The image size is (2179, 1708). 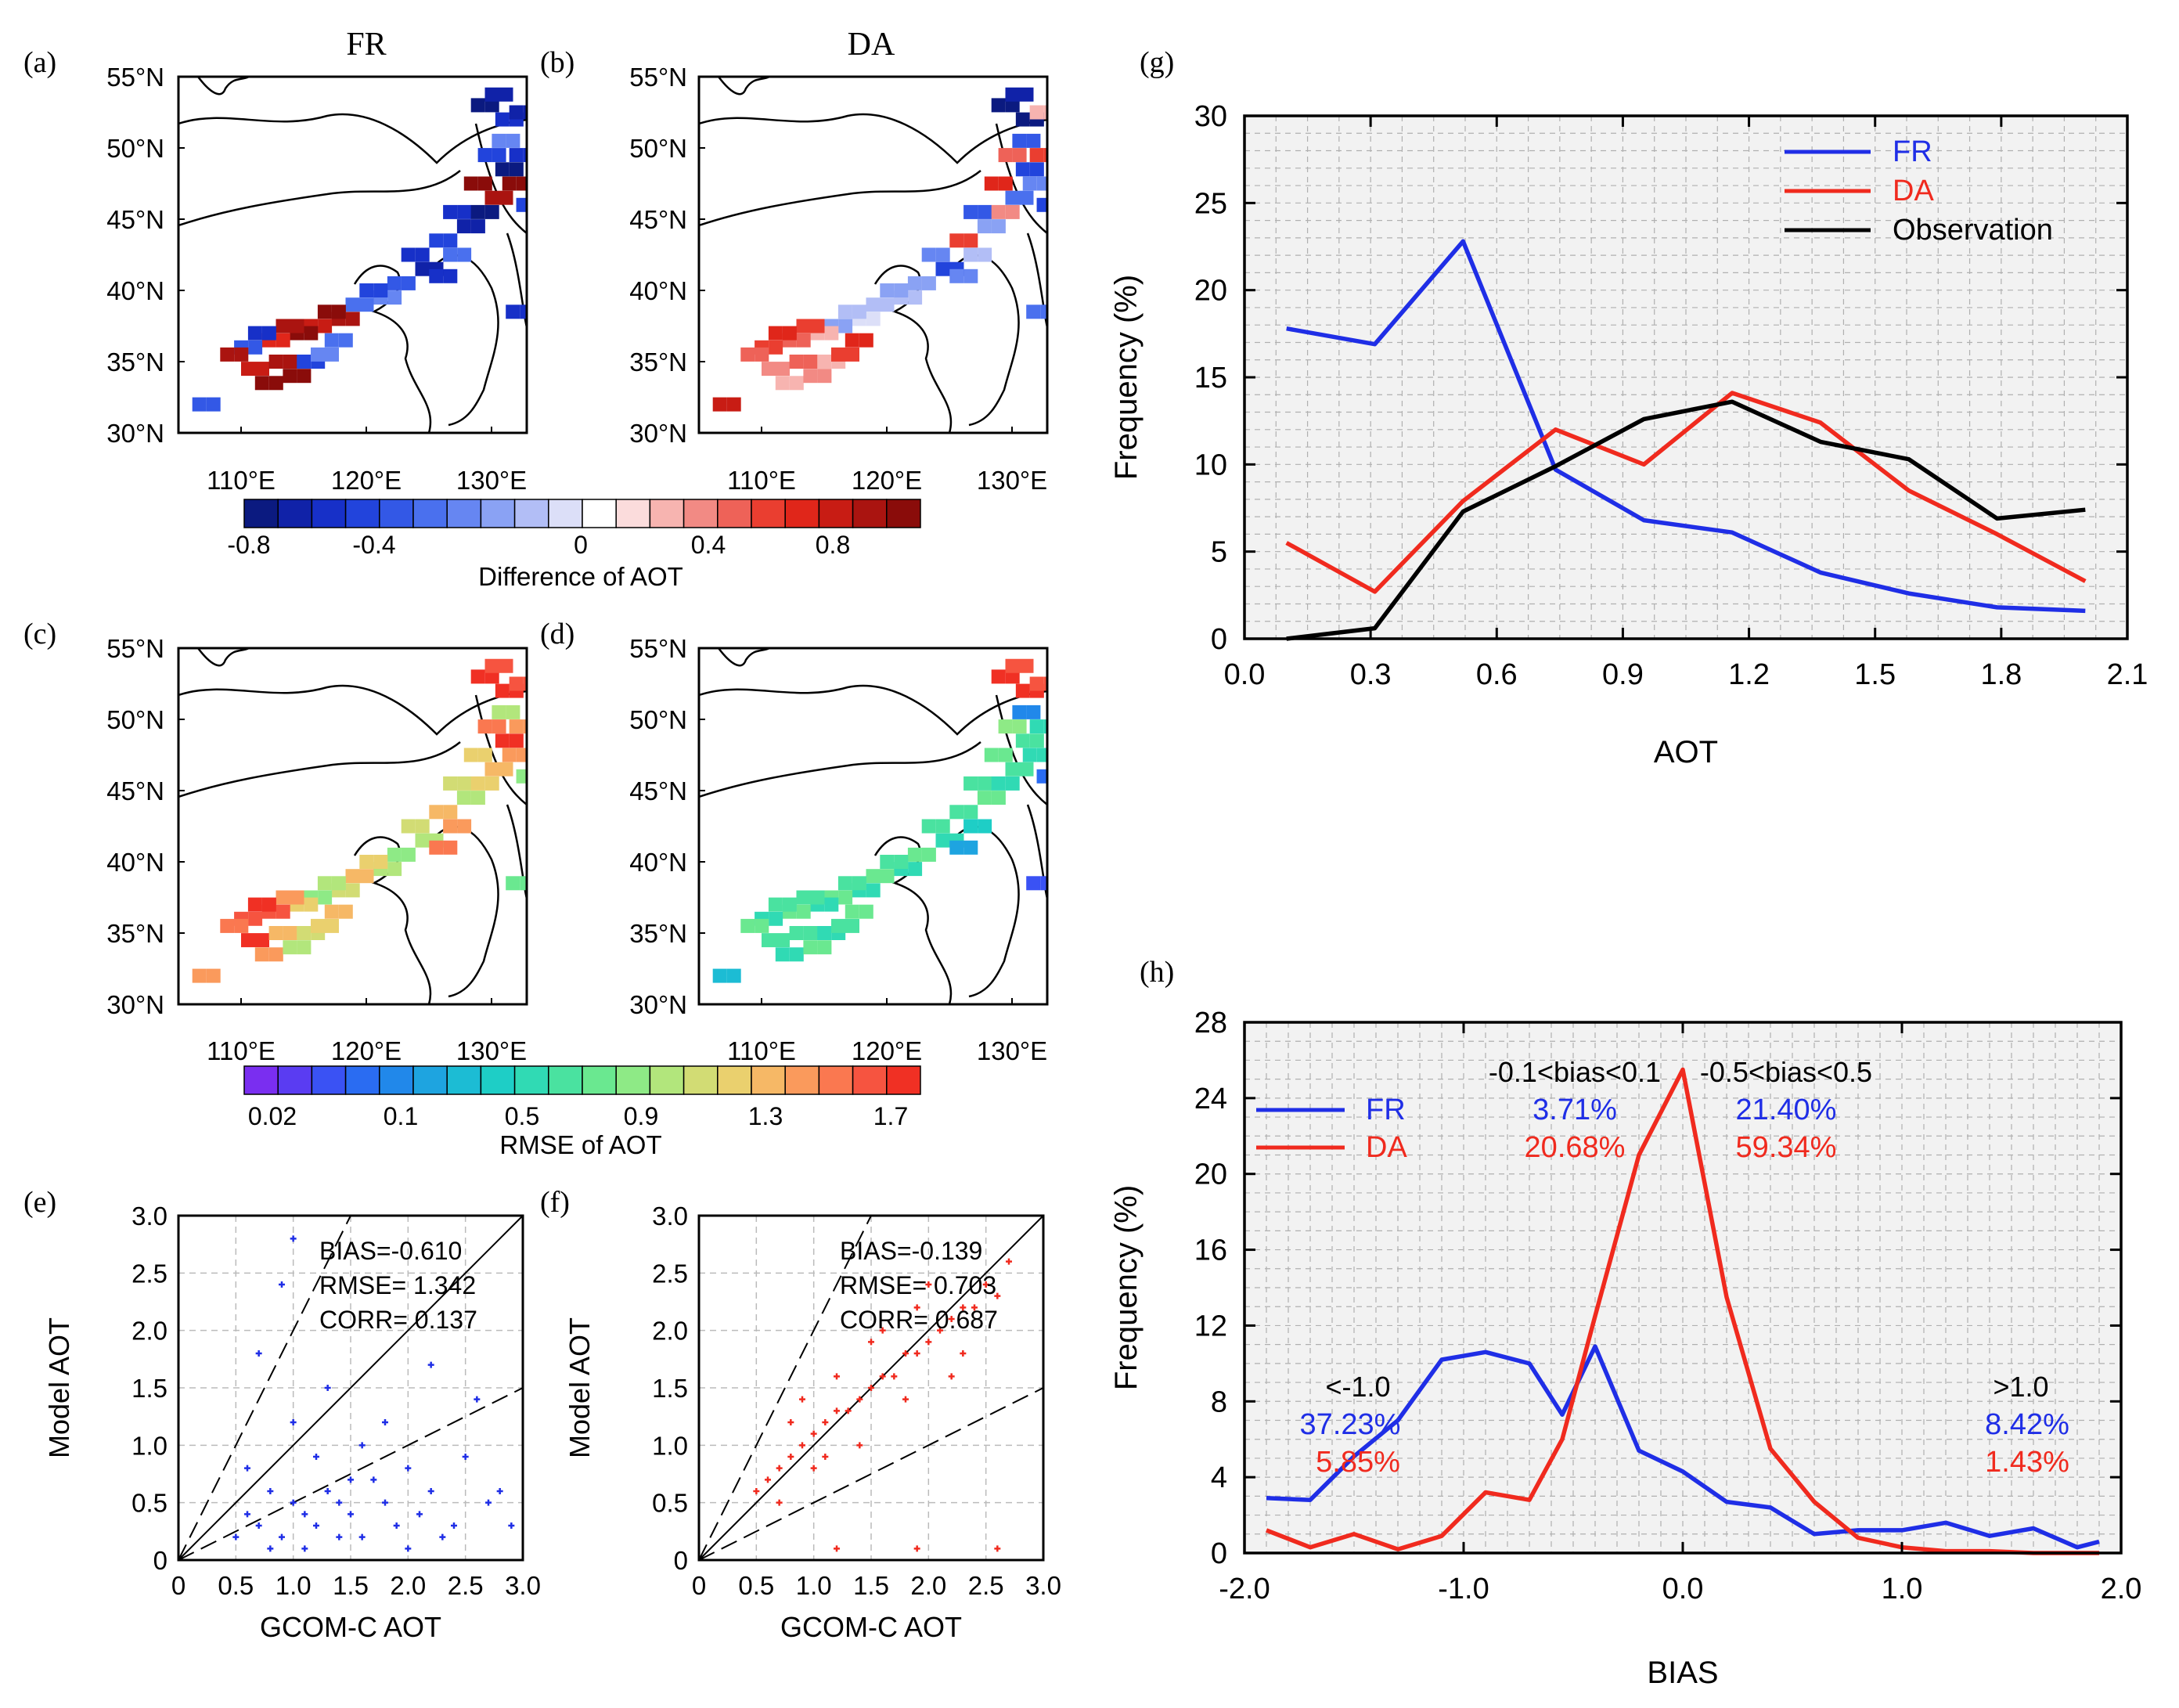 What do you see at coordinates (1463, 1589) in the screenshot?
I see `x-tick-label: -1.0` at bounding box center [1463, 1589].